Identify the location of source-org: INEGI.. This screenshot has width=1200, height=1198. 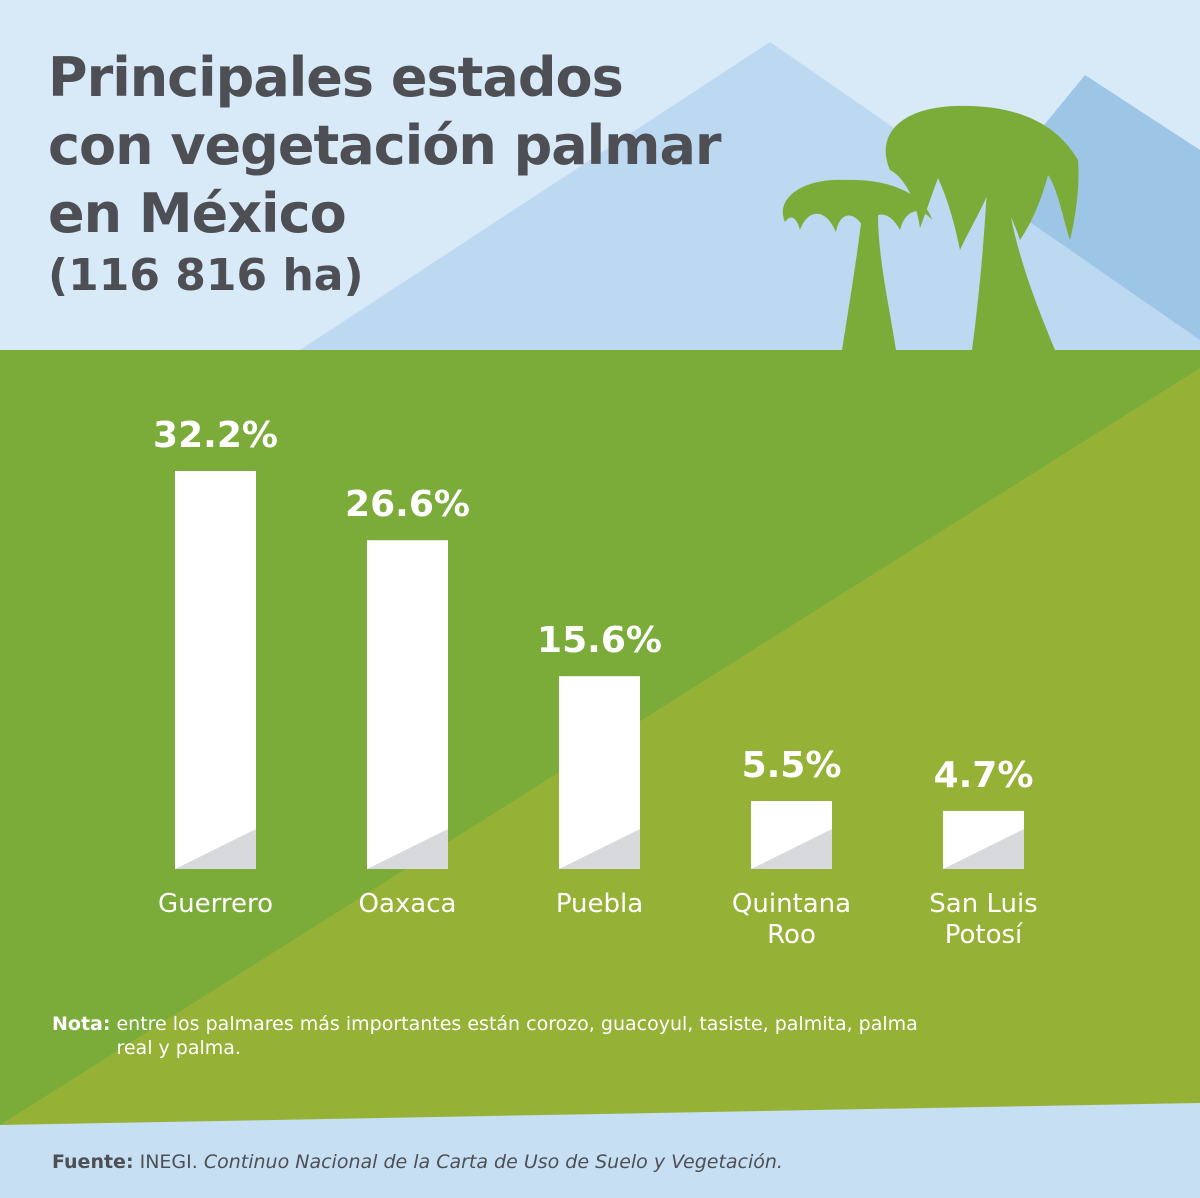
(168, 1162).